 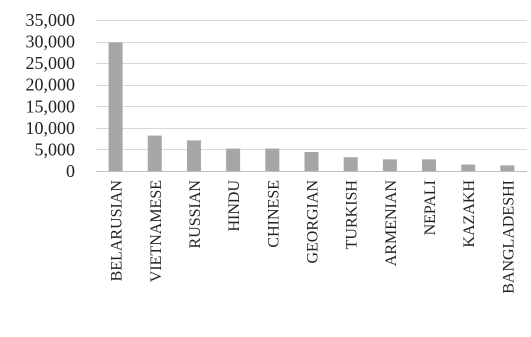 What do you see at coordinates (51, 63) in the screenshot?
I see `y-tick-label: 25,000` at bounding box center [51, 63].